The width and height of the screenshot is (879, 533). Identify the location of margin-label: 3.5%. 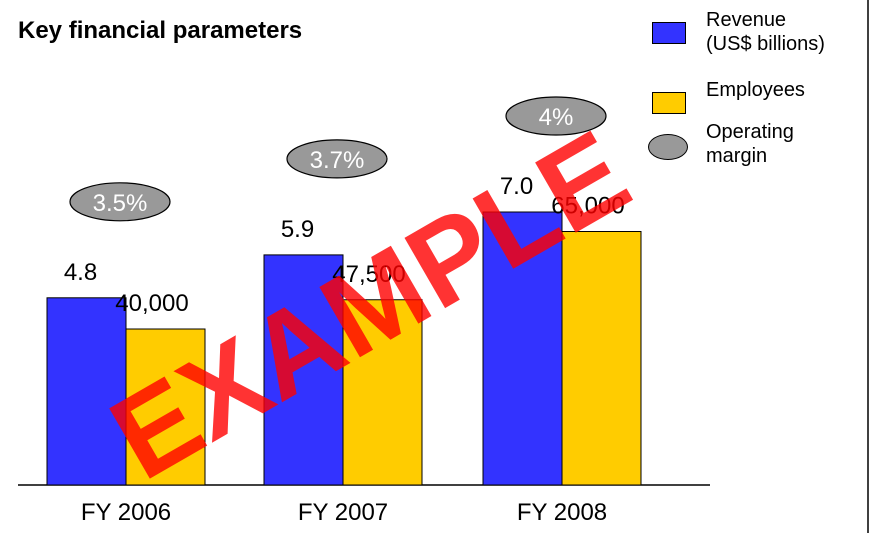
(120, 203).